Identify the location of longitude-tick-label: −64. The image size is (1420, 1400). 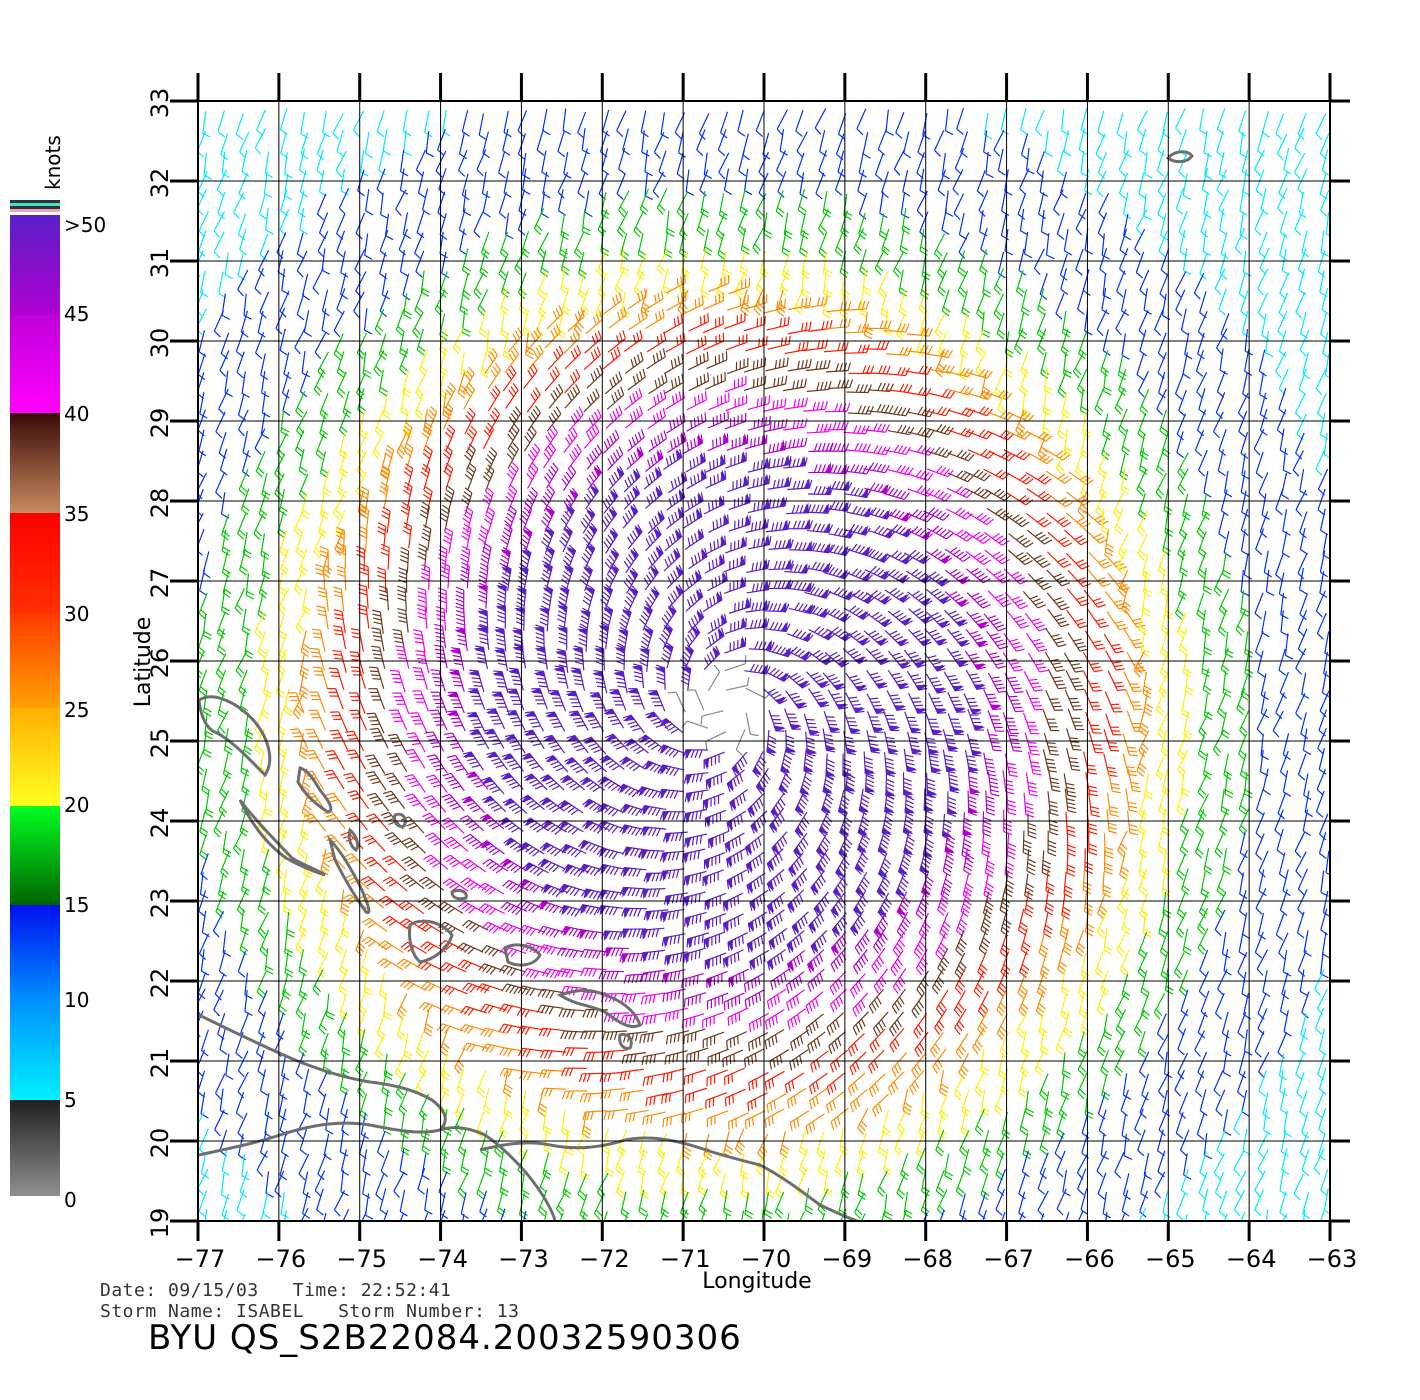
(1251, 1259).